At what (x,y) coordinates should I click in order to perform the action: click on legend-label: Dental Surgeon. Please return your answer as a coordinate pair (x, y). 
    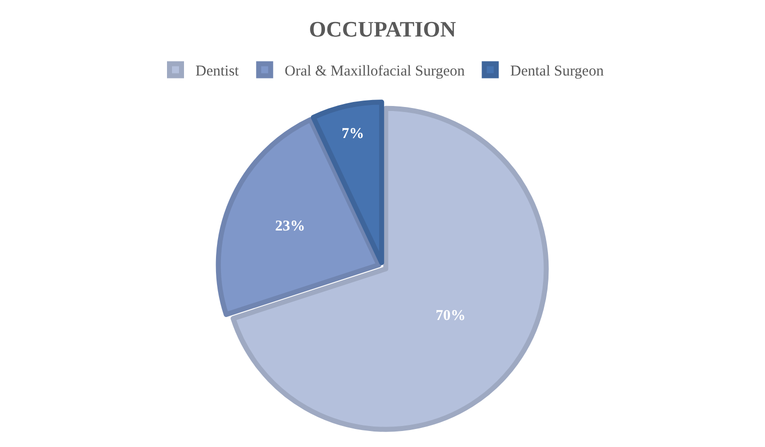
    Looking at the image, I should click on (557, 72).